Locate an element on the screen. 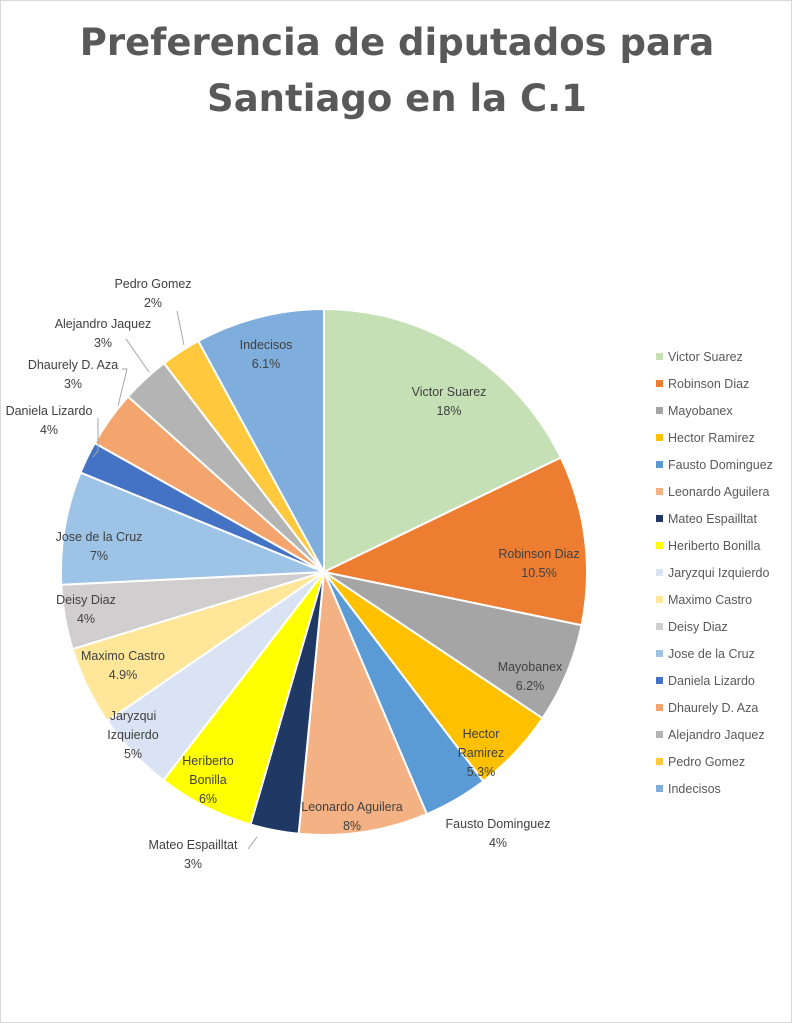  slice-label-name-jose-de-la-cruz: Jose de la Cruz is located at coordinates (99, 537).